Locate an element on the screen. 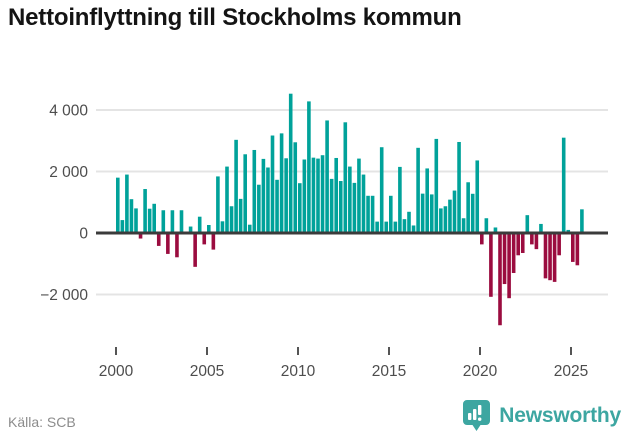  x-axis-label: 2025 is located at coordinates (571, 371).